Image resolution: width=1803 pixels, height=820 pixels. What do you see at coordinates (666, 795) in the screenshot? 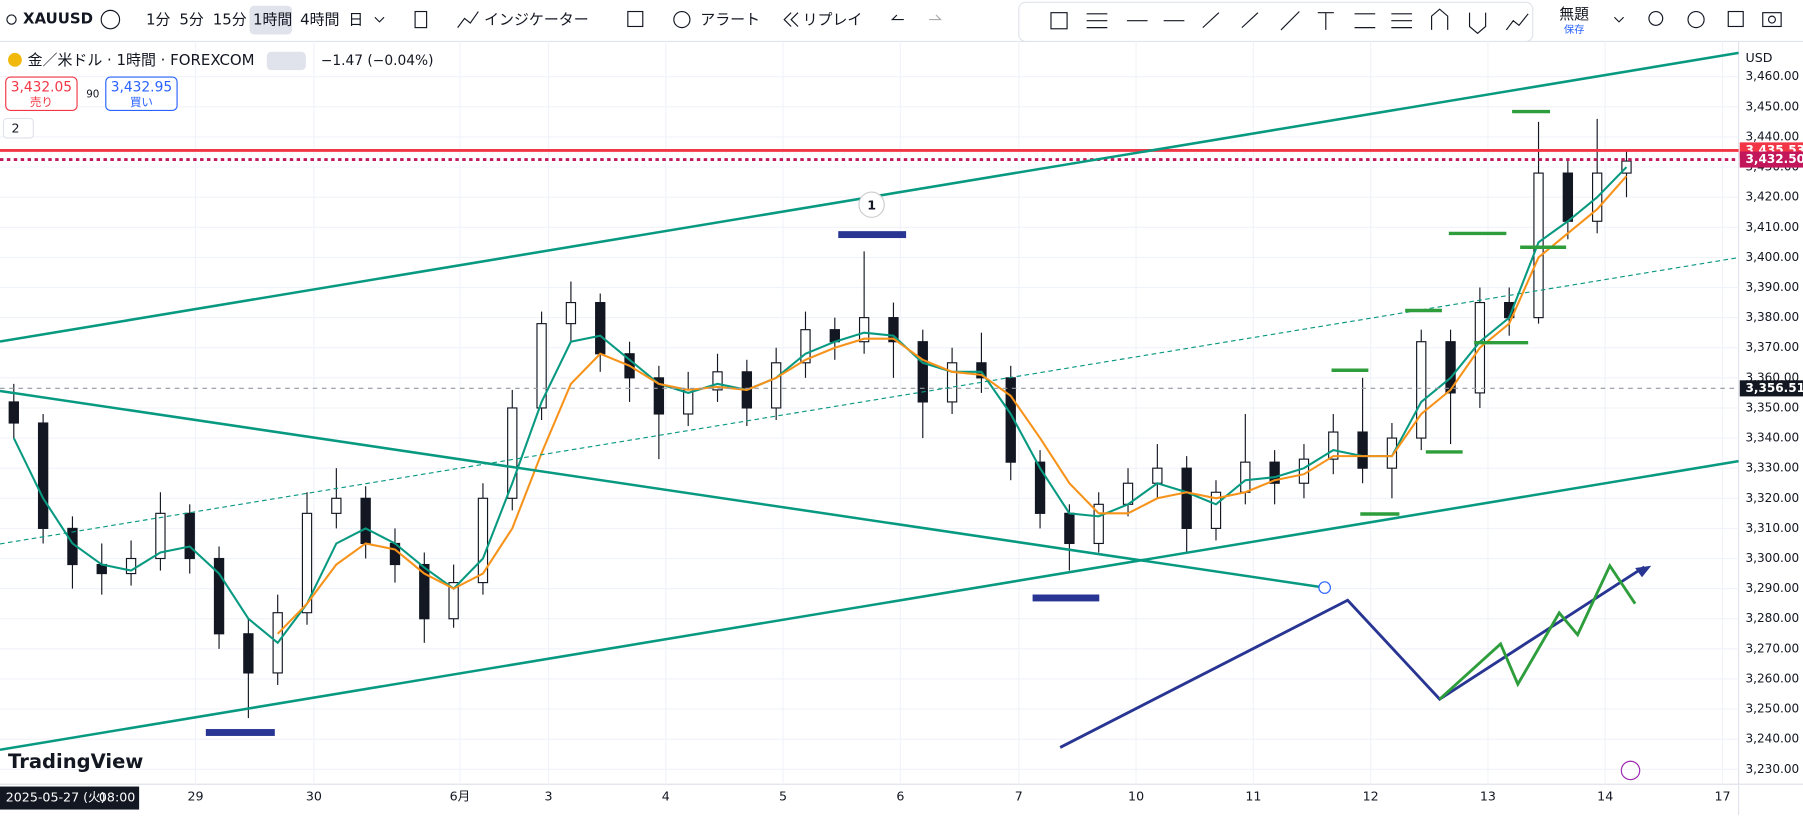
I see `x-tick-label: 4` at bounding box center [666, 795].